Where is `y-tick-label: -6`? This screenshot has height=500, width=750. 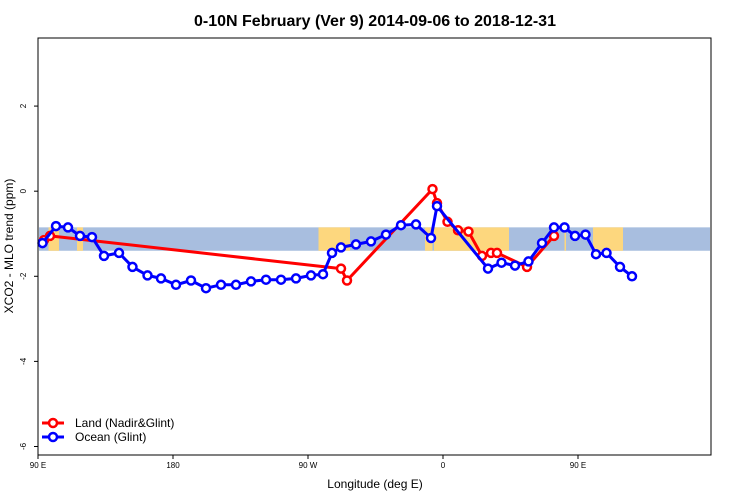 y-tick-label: -6 is located at coordinates (23, 446).